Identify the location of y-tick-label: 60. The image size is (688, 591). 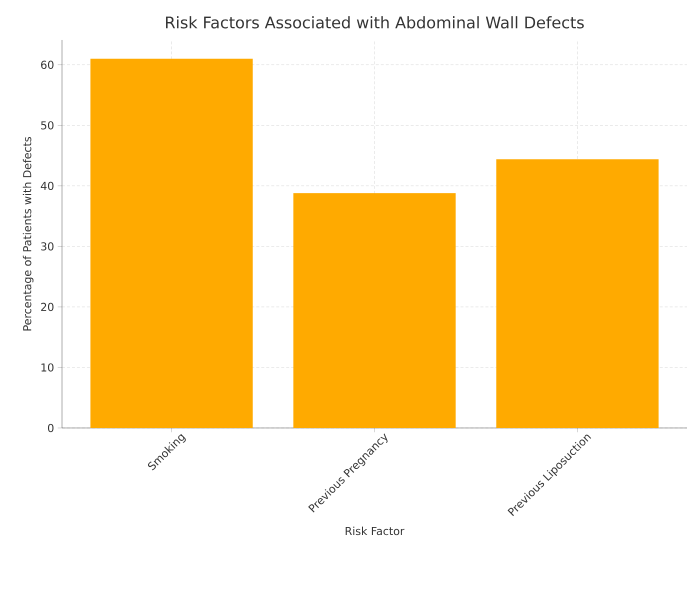
(47, 64).